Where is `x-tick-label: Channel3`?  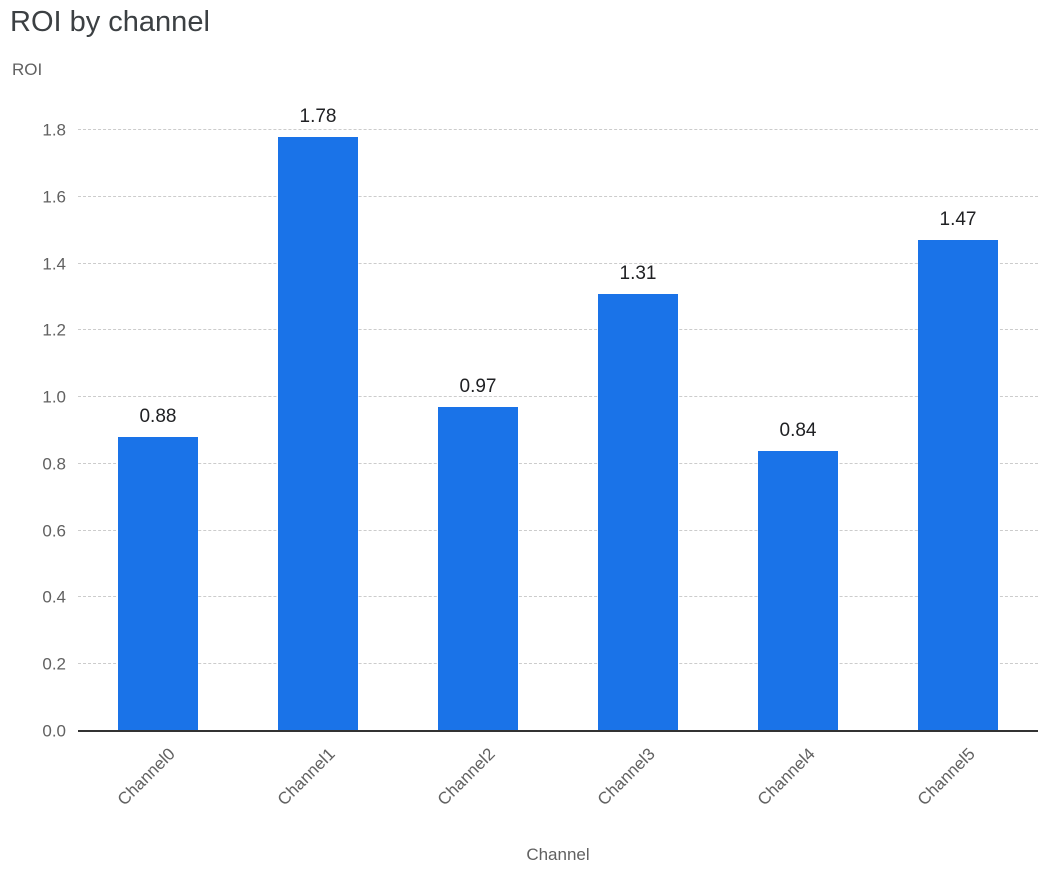 x-tick-label: Channel3 is located at coordinates (626, 777).